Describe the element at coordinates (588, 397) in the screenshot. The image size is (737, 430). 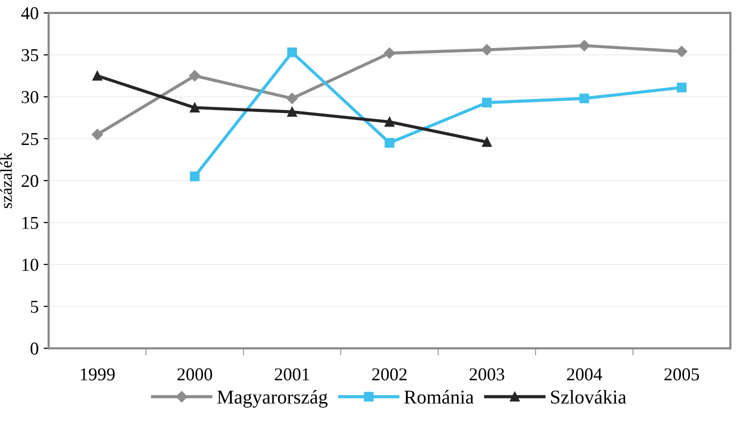
I see `legend-label: Szlovákia` at that location.